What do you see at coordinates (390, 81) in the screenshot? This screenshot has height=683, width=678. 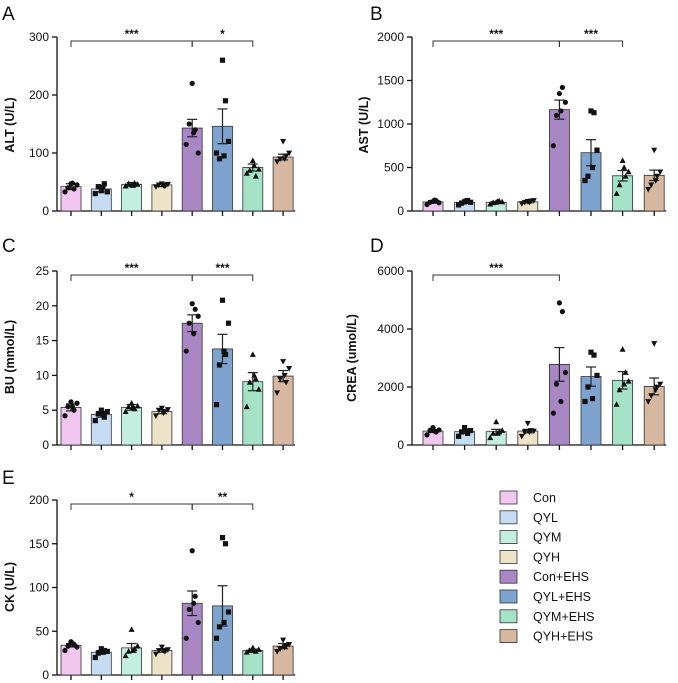 I see `panel-b-ytick-label: 1500` at bounding box center [390, 81].